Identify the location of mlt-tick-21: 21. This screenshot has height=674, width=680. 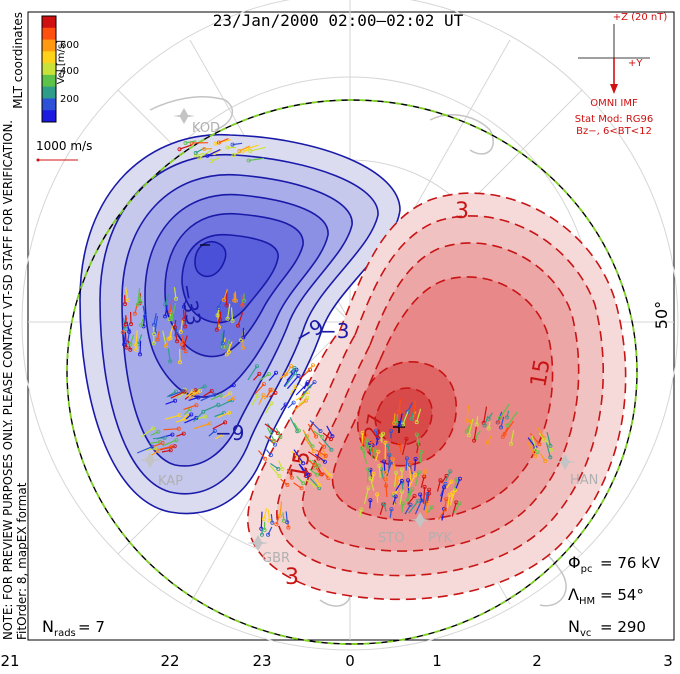
(9, 661).